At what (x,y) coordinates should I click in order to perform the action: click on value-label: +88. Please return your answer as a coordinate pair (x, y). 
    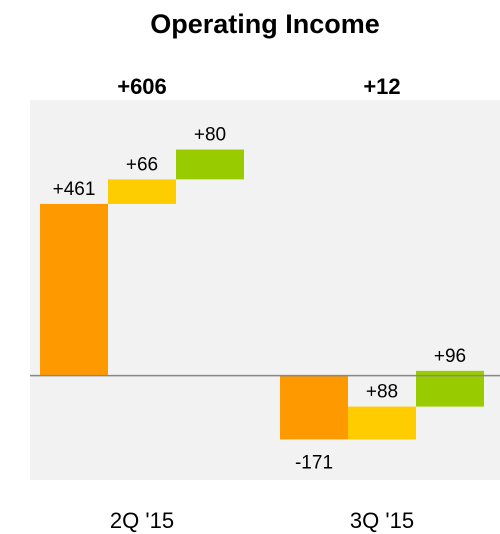
    Looking at the image, I should click on (382, 392).